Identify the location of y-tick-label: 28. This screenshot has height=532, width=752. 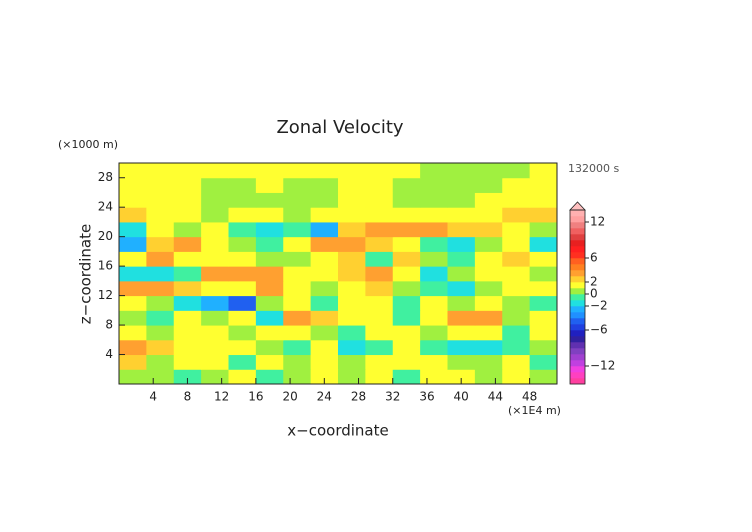
(105, 177).